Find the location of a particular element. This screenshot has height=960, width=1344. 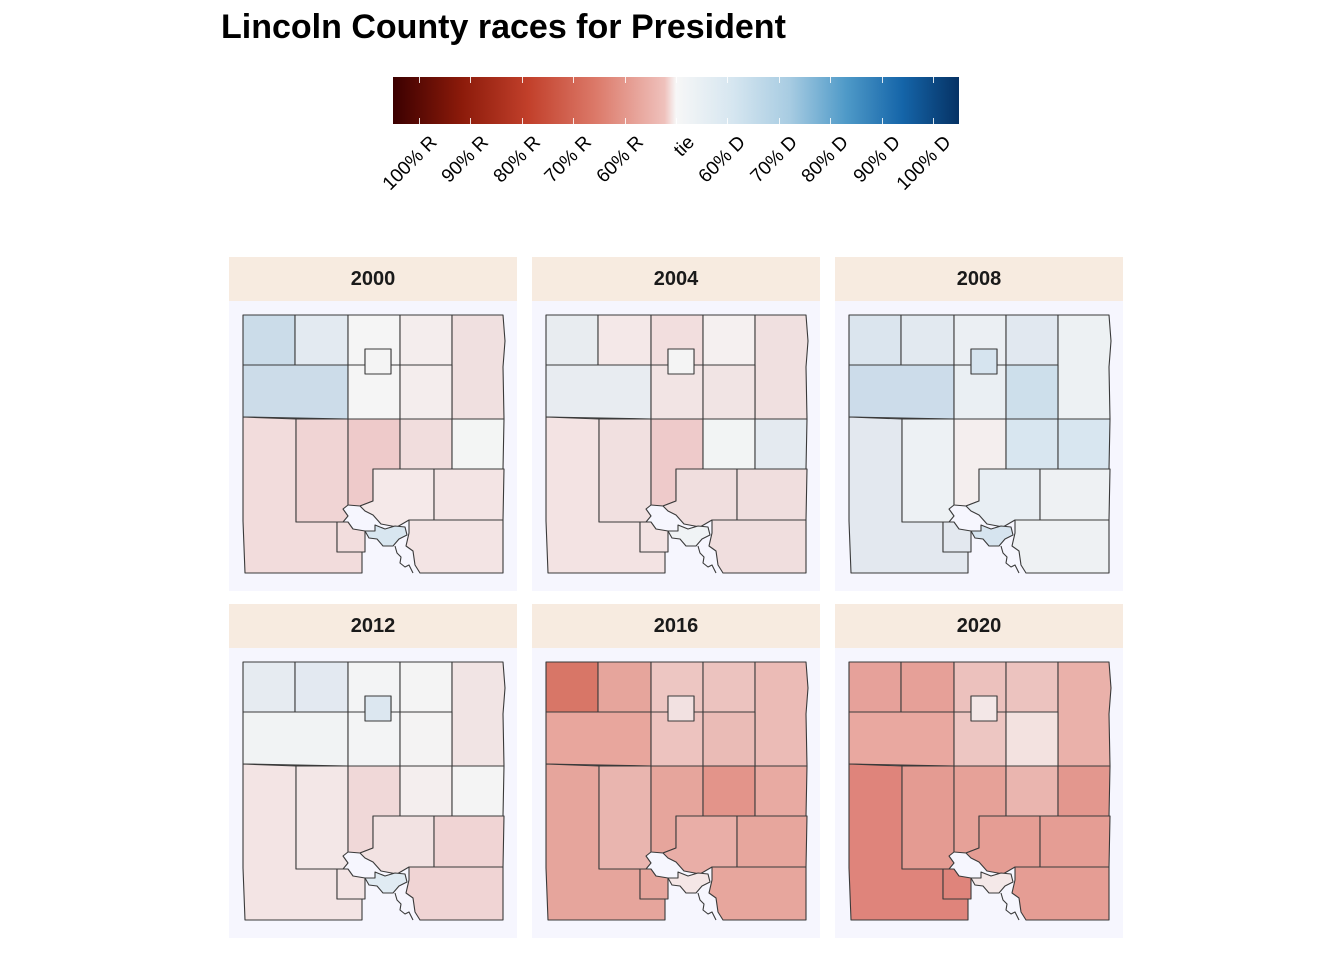

facet-panel-2000: 2000 is located at coordinates (373, 424).